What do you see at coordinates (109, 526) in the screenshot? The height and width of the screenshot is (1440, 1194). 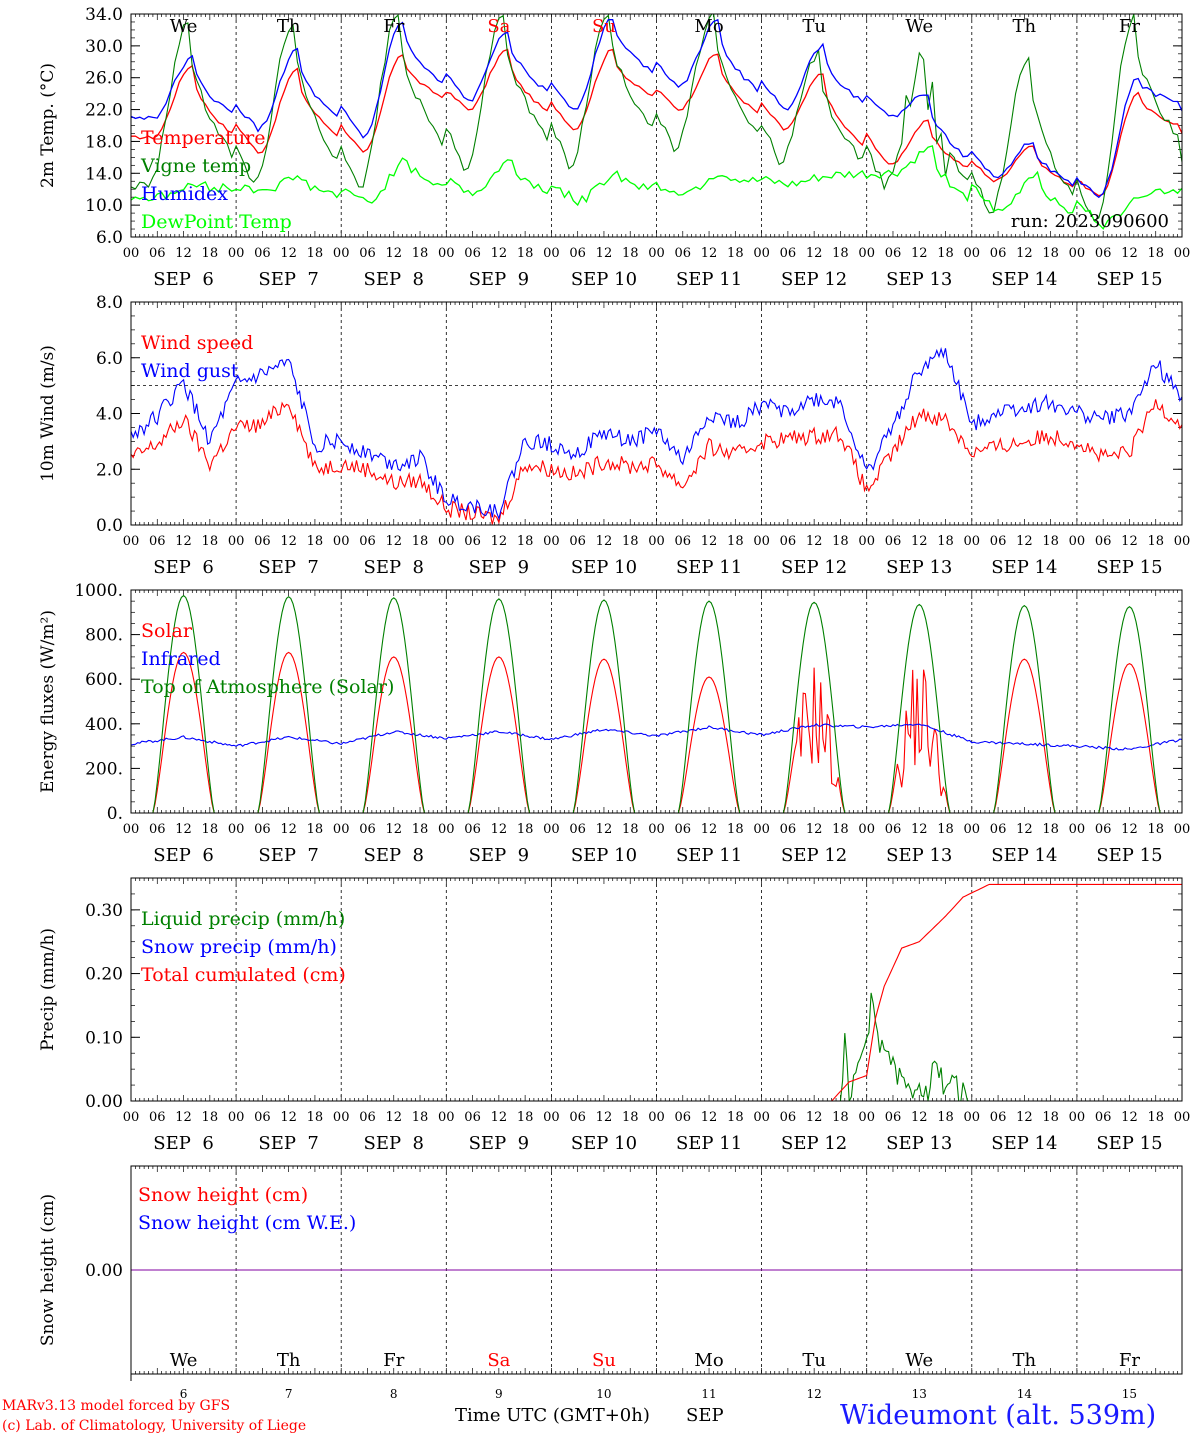 I see `y-tick-label: 0.0` at bounding box center [109, 526].